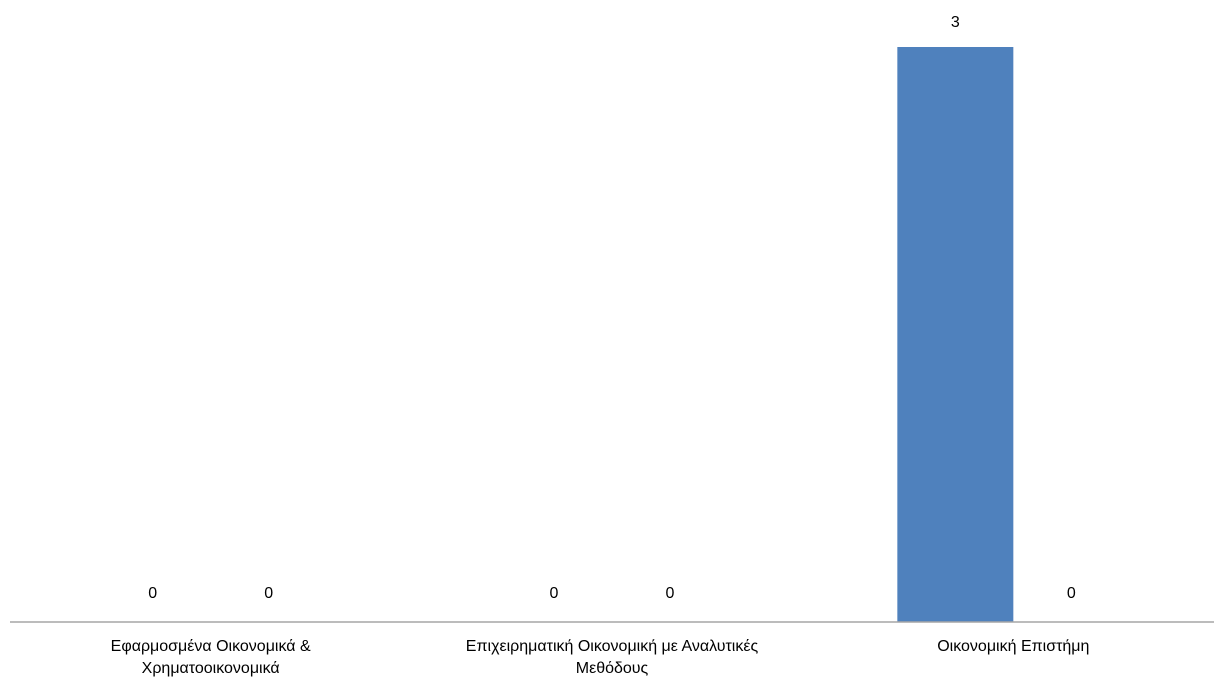 Image resolution: width=1224 pixels, height=690 pixels. What do you see at coordinates (268, 593) in the screenshot?
I see `data-label-series2-cat1: 0` at bounding box center [268, 593].